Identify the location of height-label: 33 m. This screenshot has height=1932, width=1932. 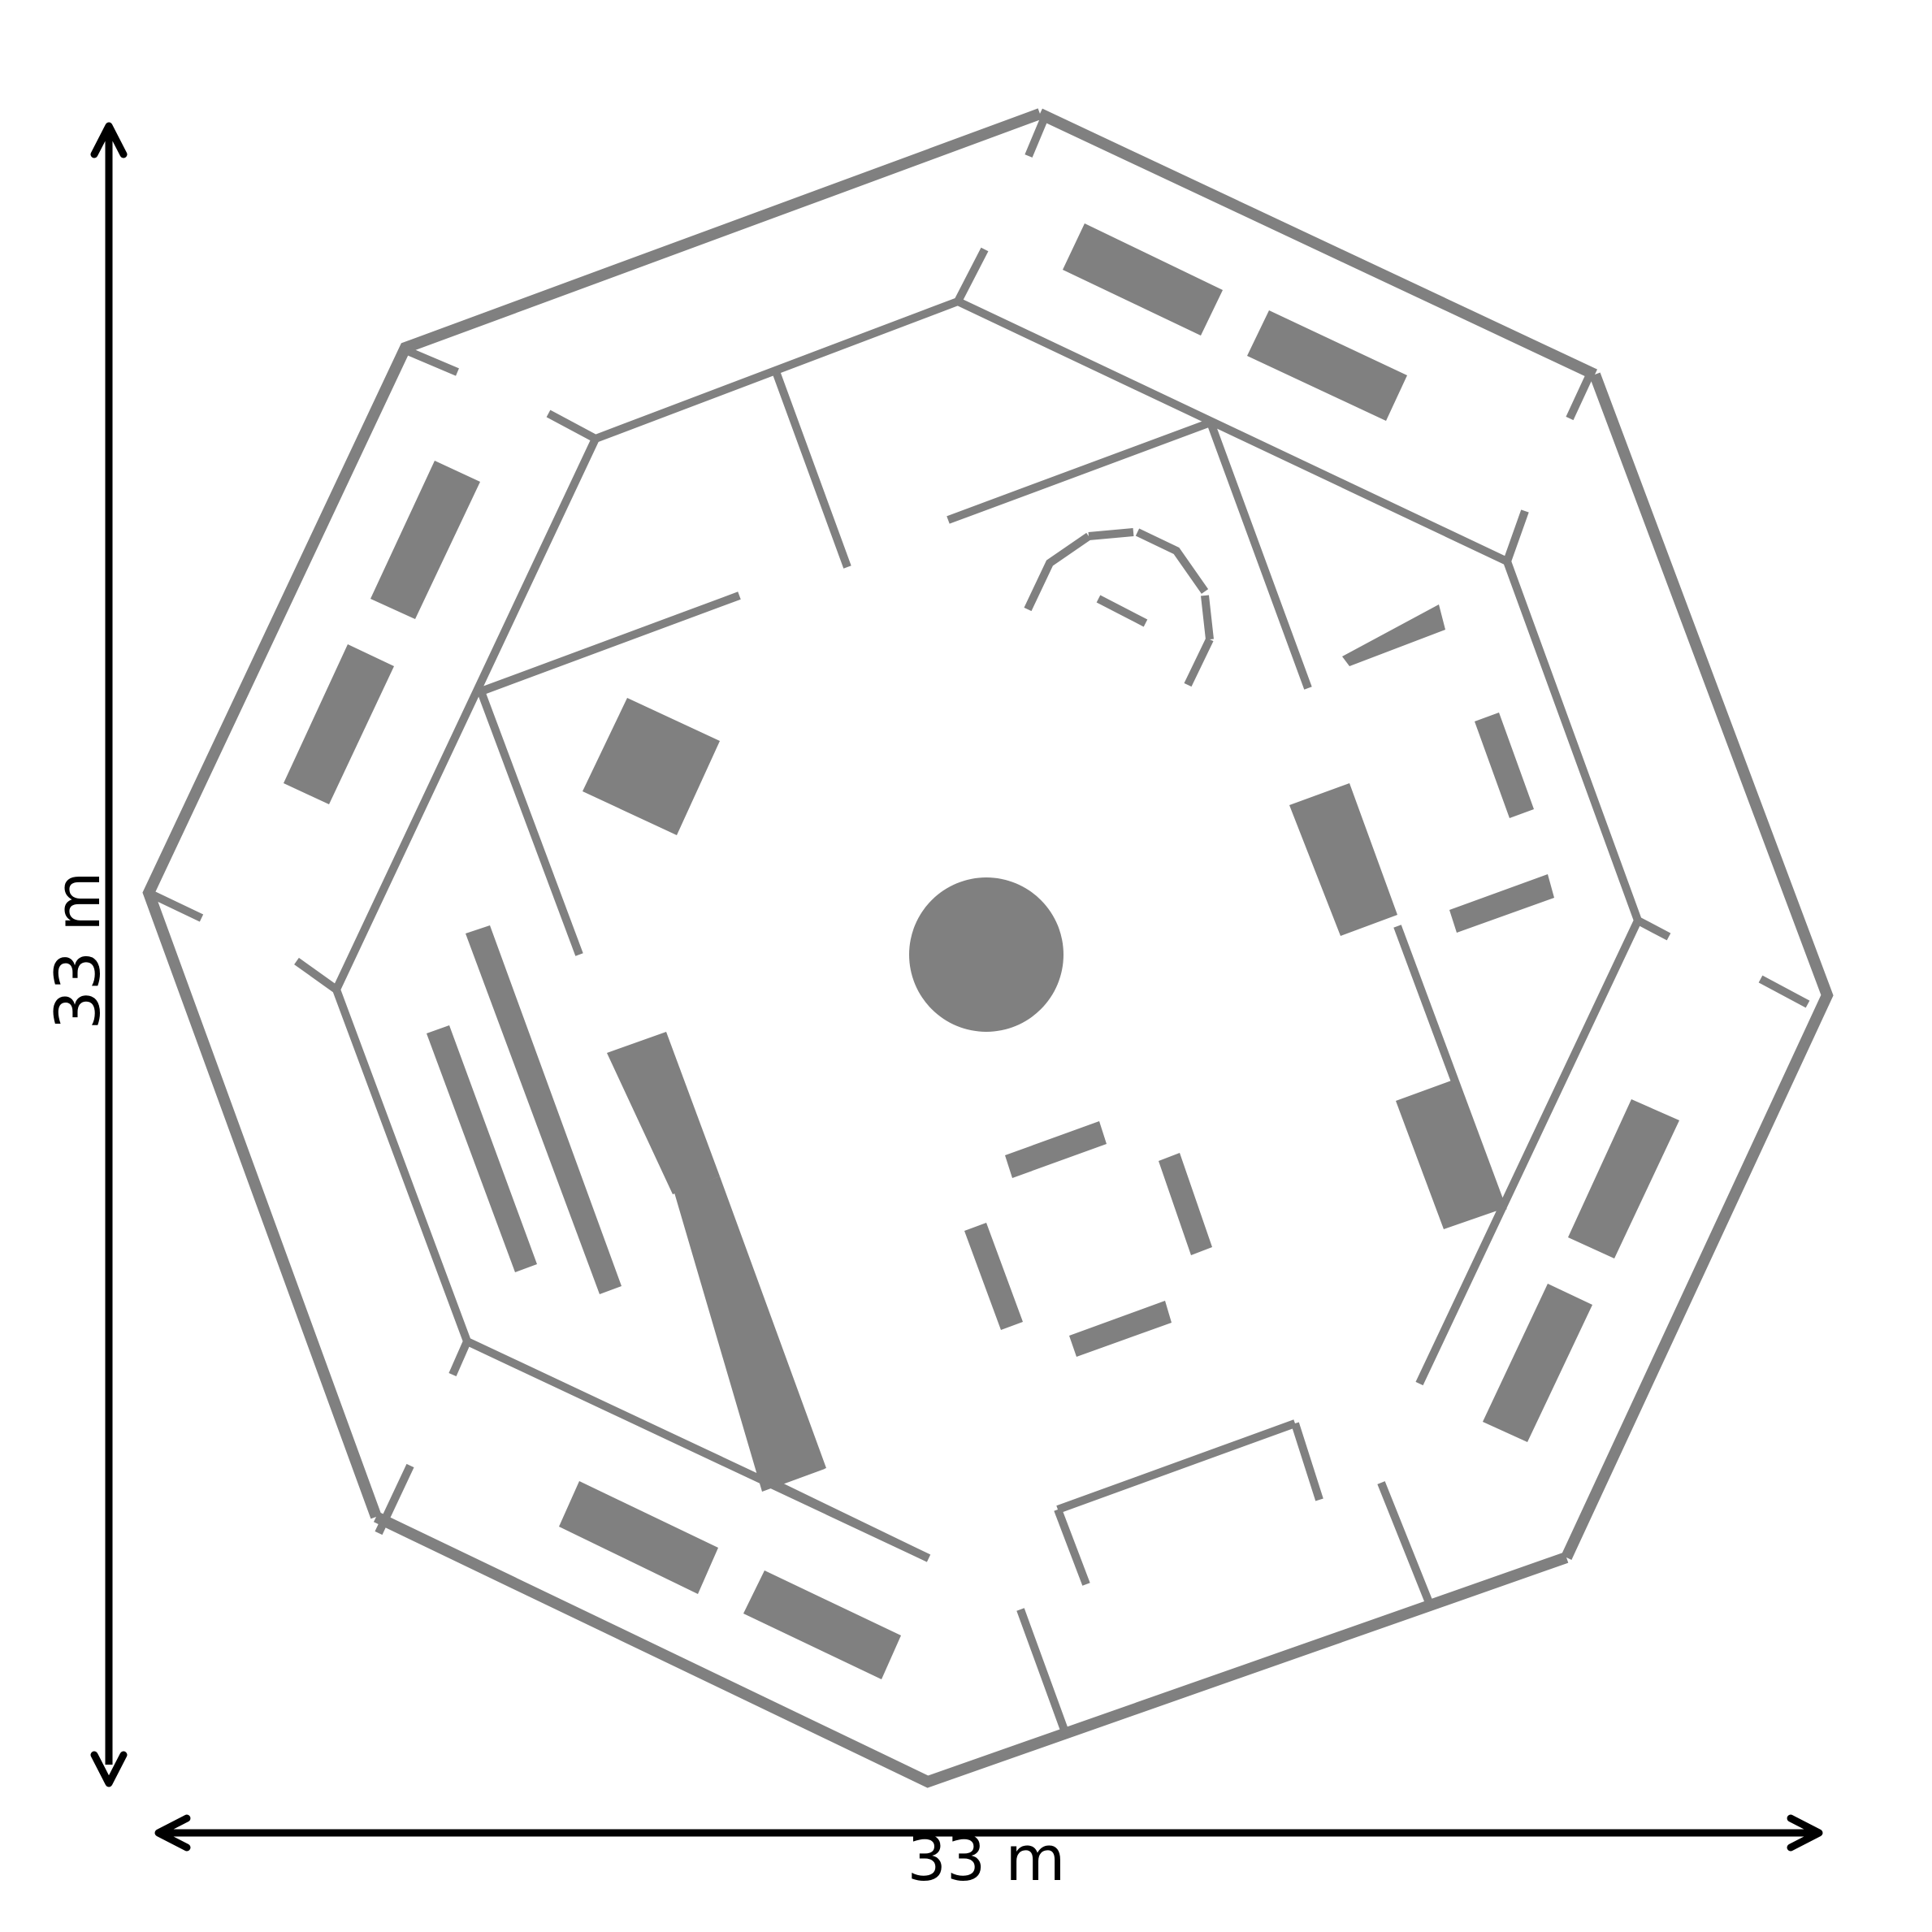
(77, 951).